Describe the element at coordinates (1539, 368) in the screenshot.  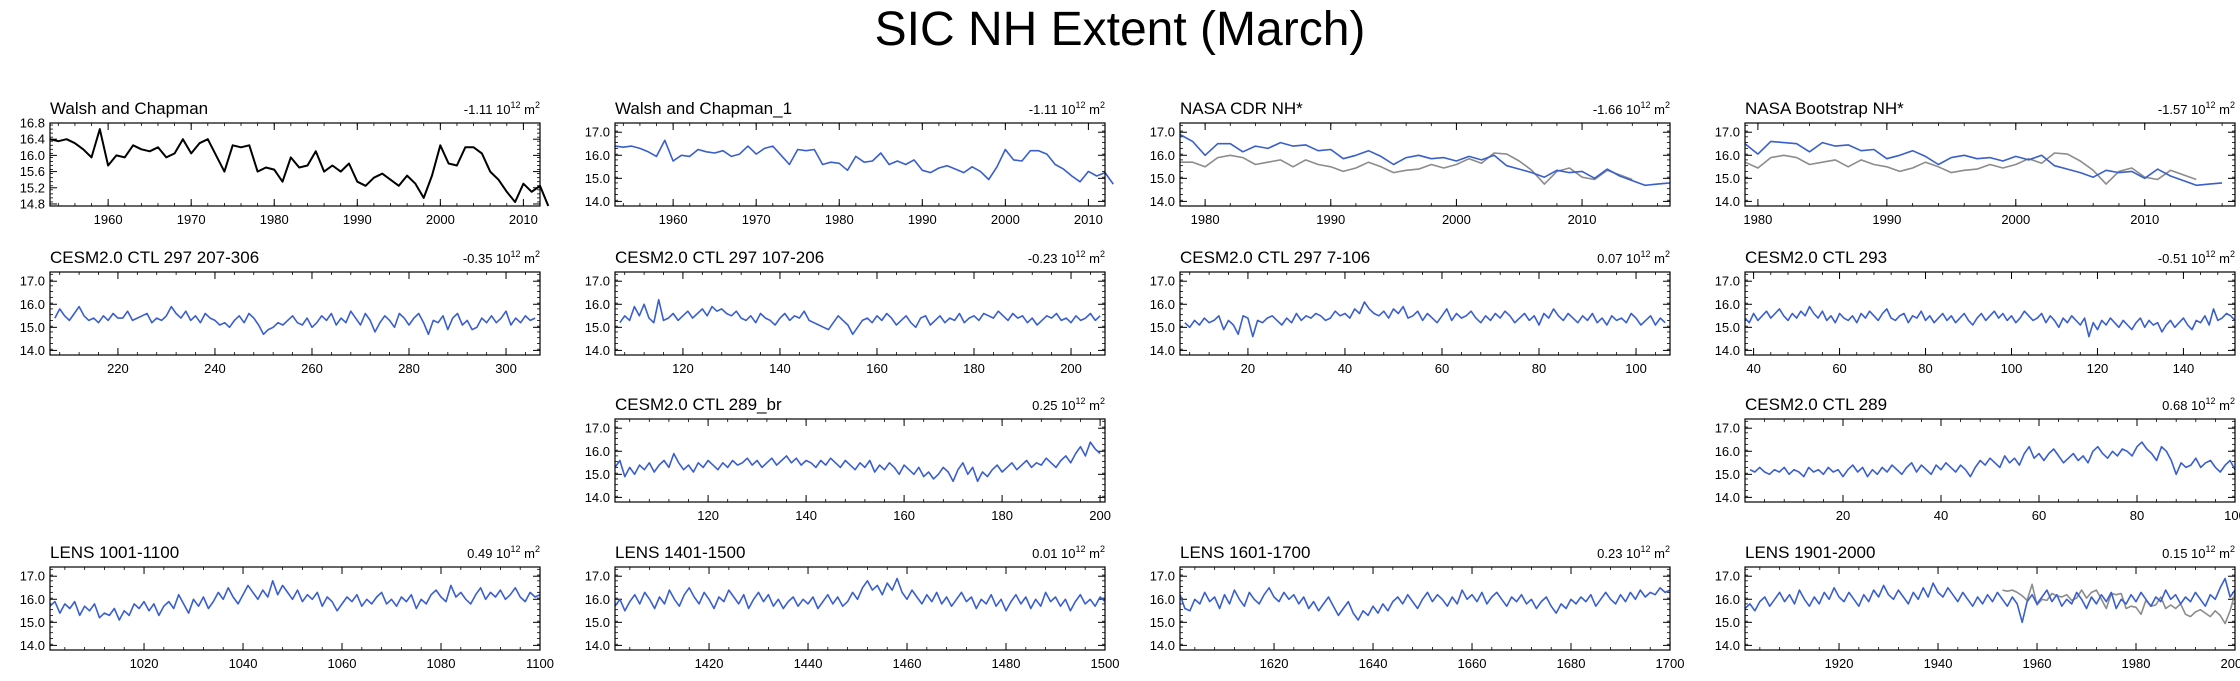
I see `x-tick-label: 80` at that location.